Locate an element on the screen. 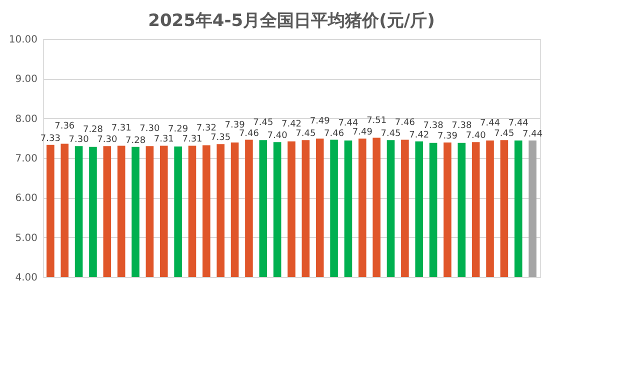  data-label: 7.35 is located at coordinates (220, 138).